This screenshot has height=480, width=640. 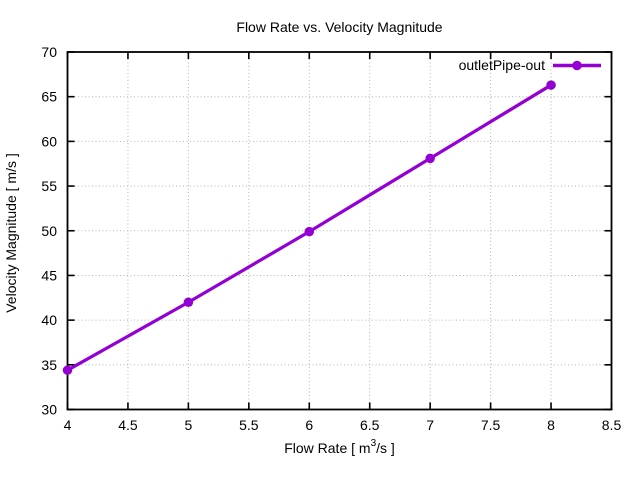 What do you see at coordinates (49, 97) in the screenshot?
I see `y-tick-label: 65` at bounding box center [49, 97].